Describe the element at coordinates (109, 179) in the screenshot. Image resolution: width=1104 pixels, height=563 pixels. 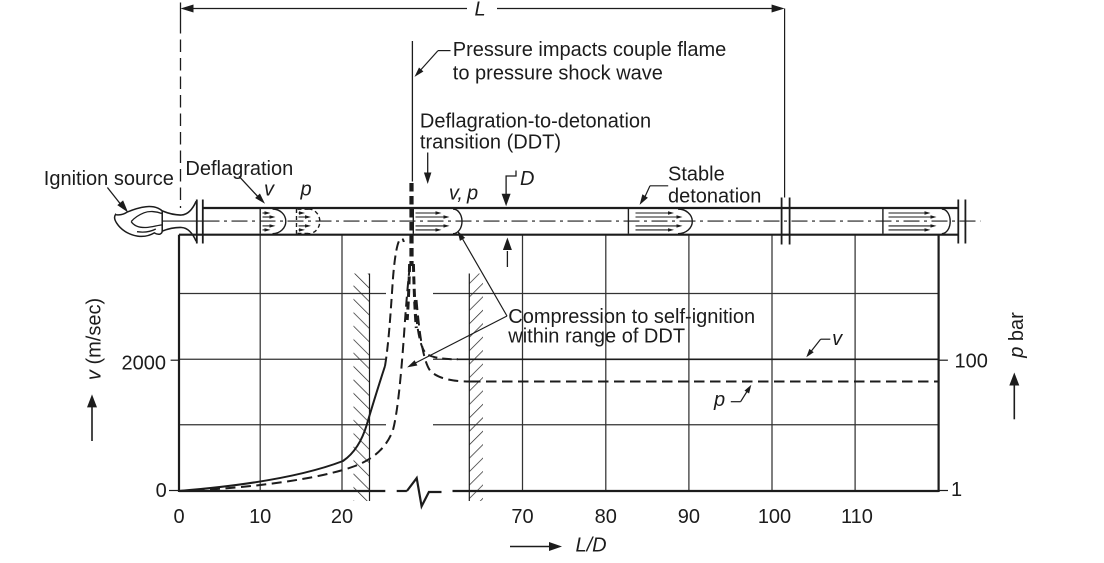
I see `svg-text: Ignition source` at that location.